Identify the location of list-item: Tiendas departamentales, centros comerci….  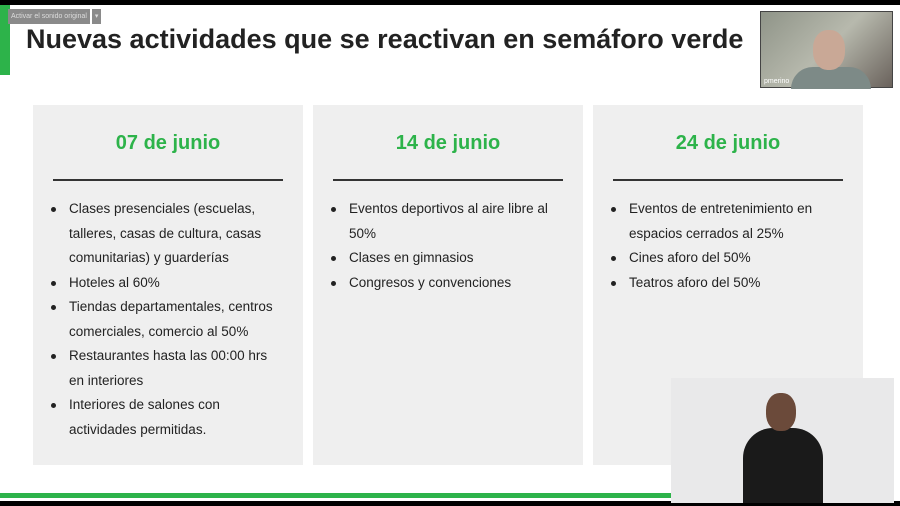
(166, 319).